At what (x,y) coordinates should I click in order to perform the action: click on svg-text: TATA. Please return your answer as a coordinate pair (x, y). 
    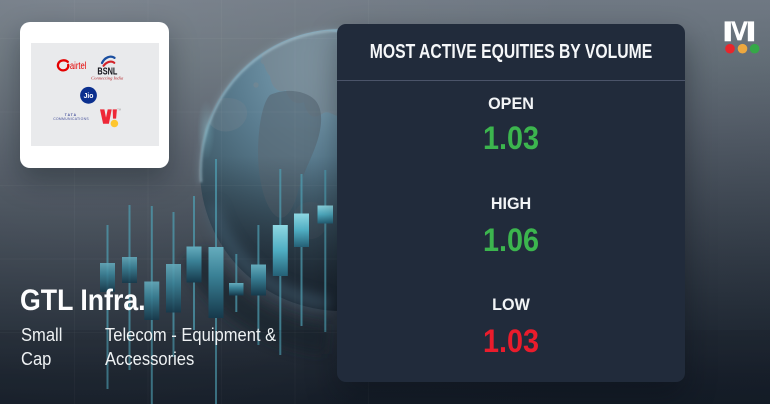
    Looking at the image, I should click on (71, 115).